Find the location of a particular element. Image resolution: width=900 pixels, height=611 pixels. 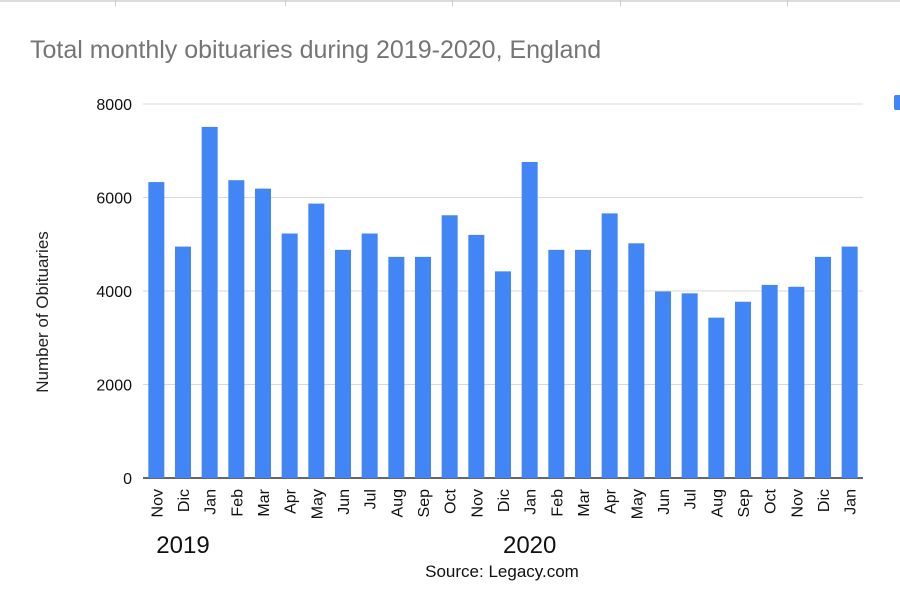

y-tick-label: 8000 is located at coordinates (114, 105).